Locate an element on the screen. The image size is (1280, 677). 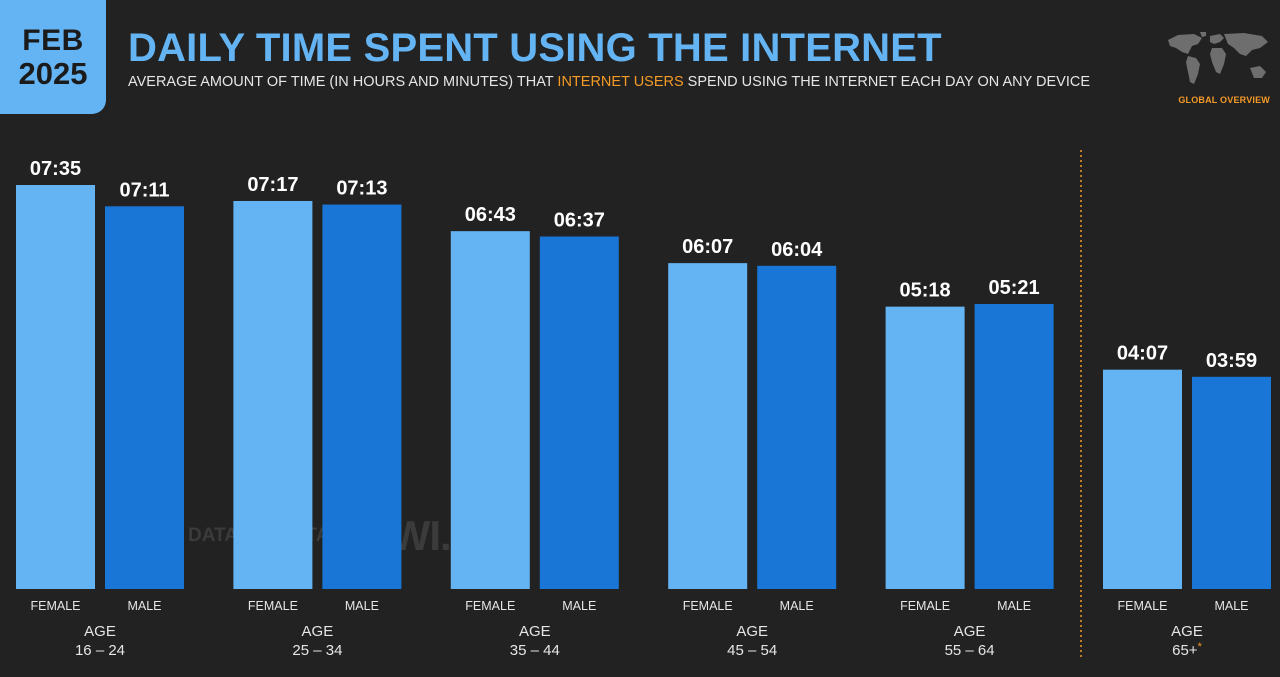
series-label-female-group-5: FEMALE is located at coordinates (1142, 606).